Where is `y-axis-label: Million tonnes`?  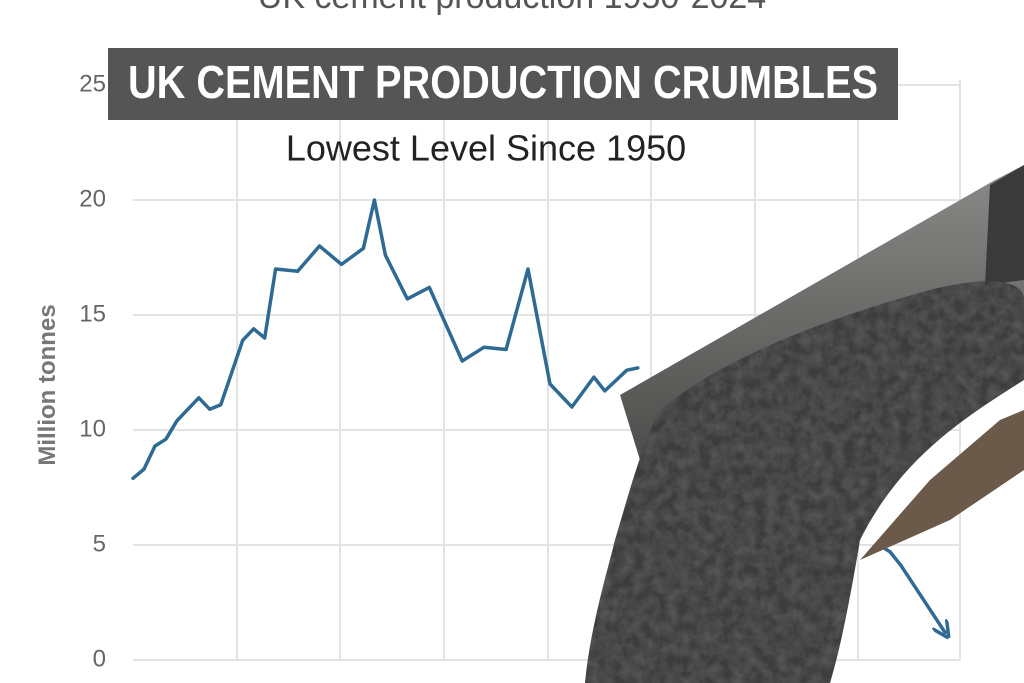
y-axis-label: Million tonnes is located at coordinates (47, 384).